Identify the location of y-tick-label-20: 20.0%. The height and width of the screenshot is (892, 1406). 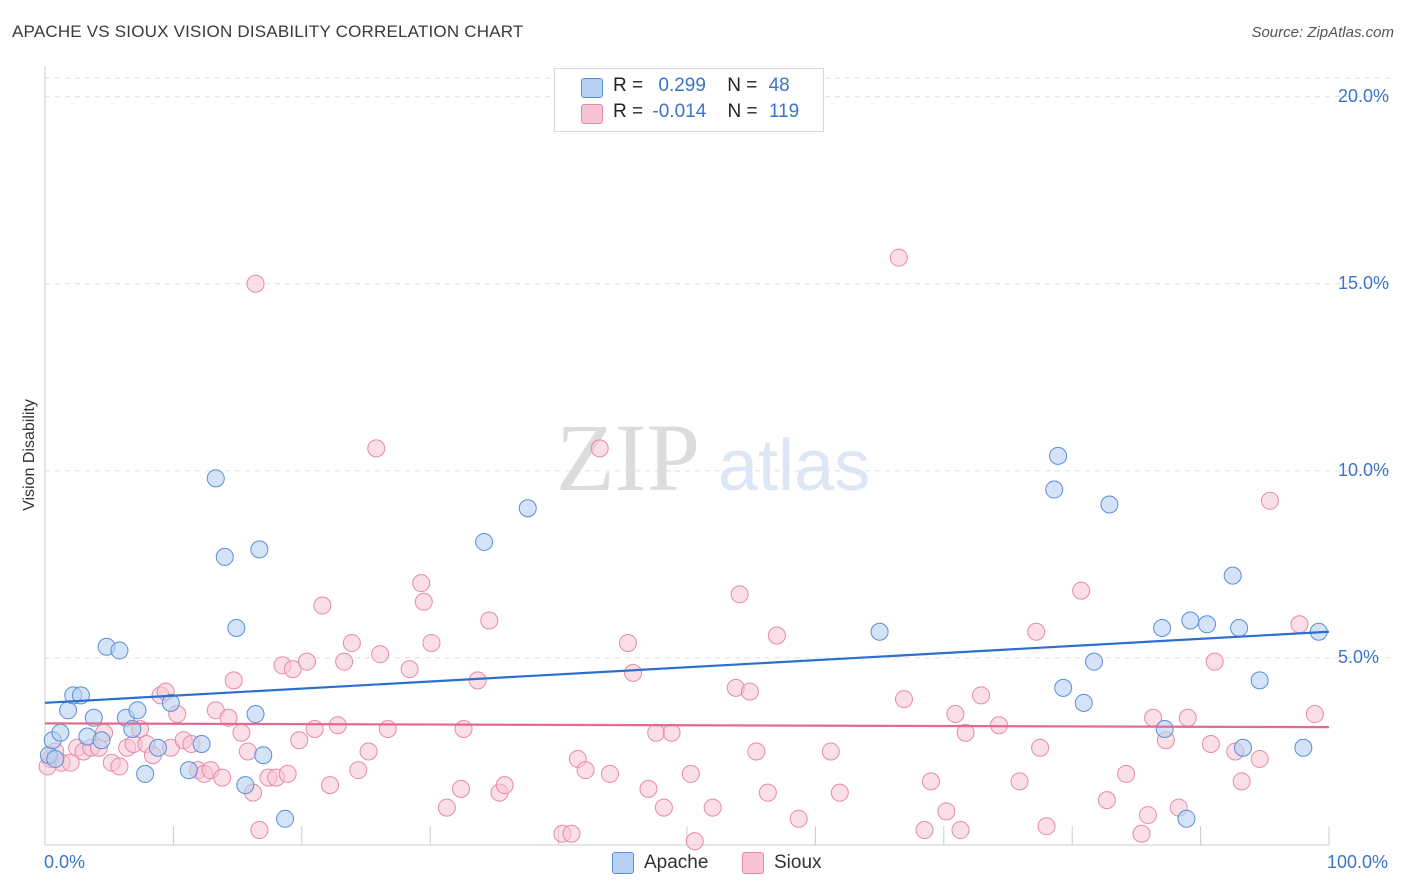
(1364, 95).